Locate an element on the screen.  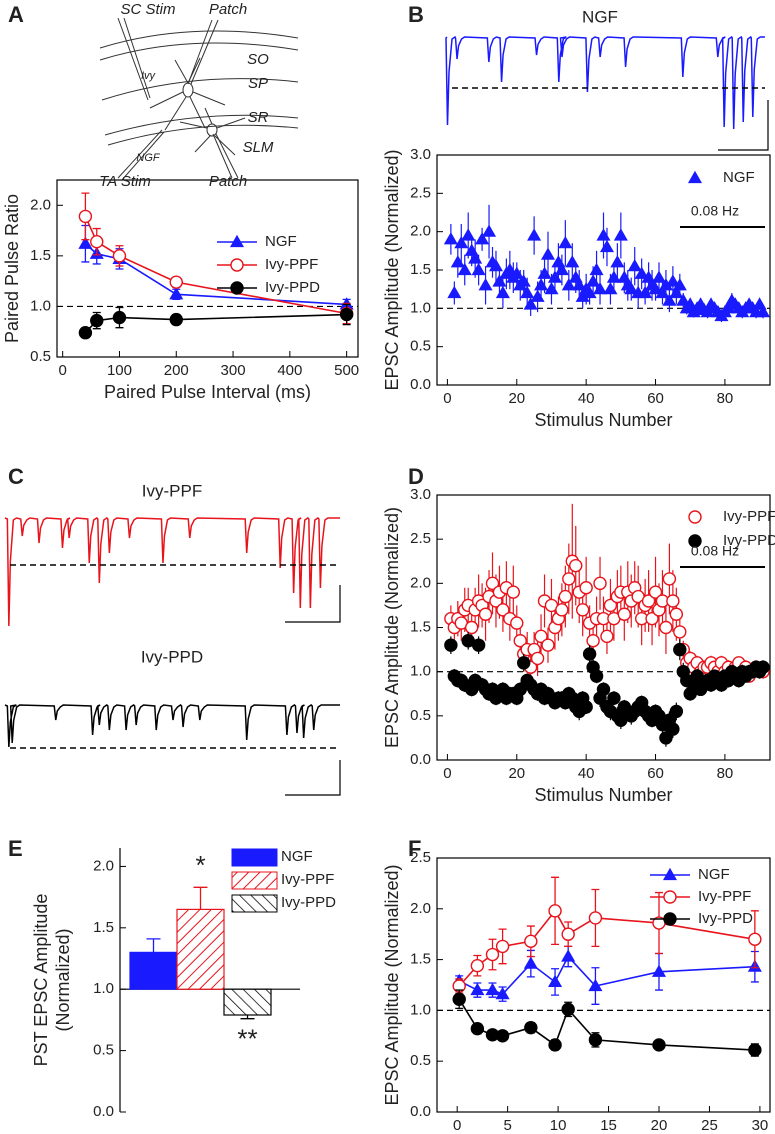
legend-label: Ivy-PPD is located at coordinates (292, 287).